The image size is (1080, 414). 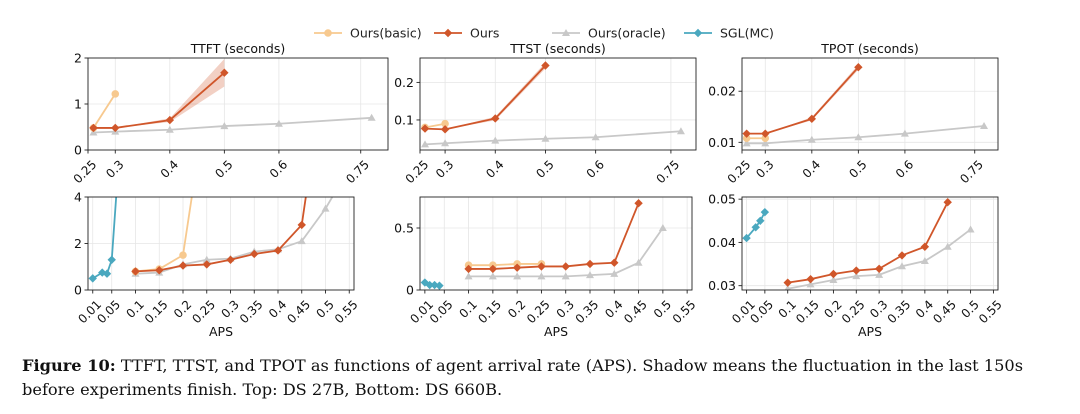 I want to click on legend-marker-diamond, so click(x=448, y=33).